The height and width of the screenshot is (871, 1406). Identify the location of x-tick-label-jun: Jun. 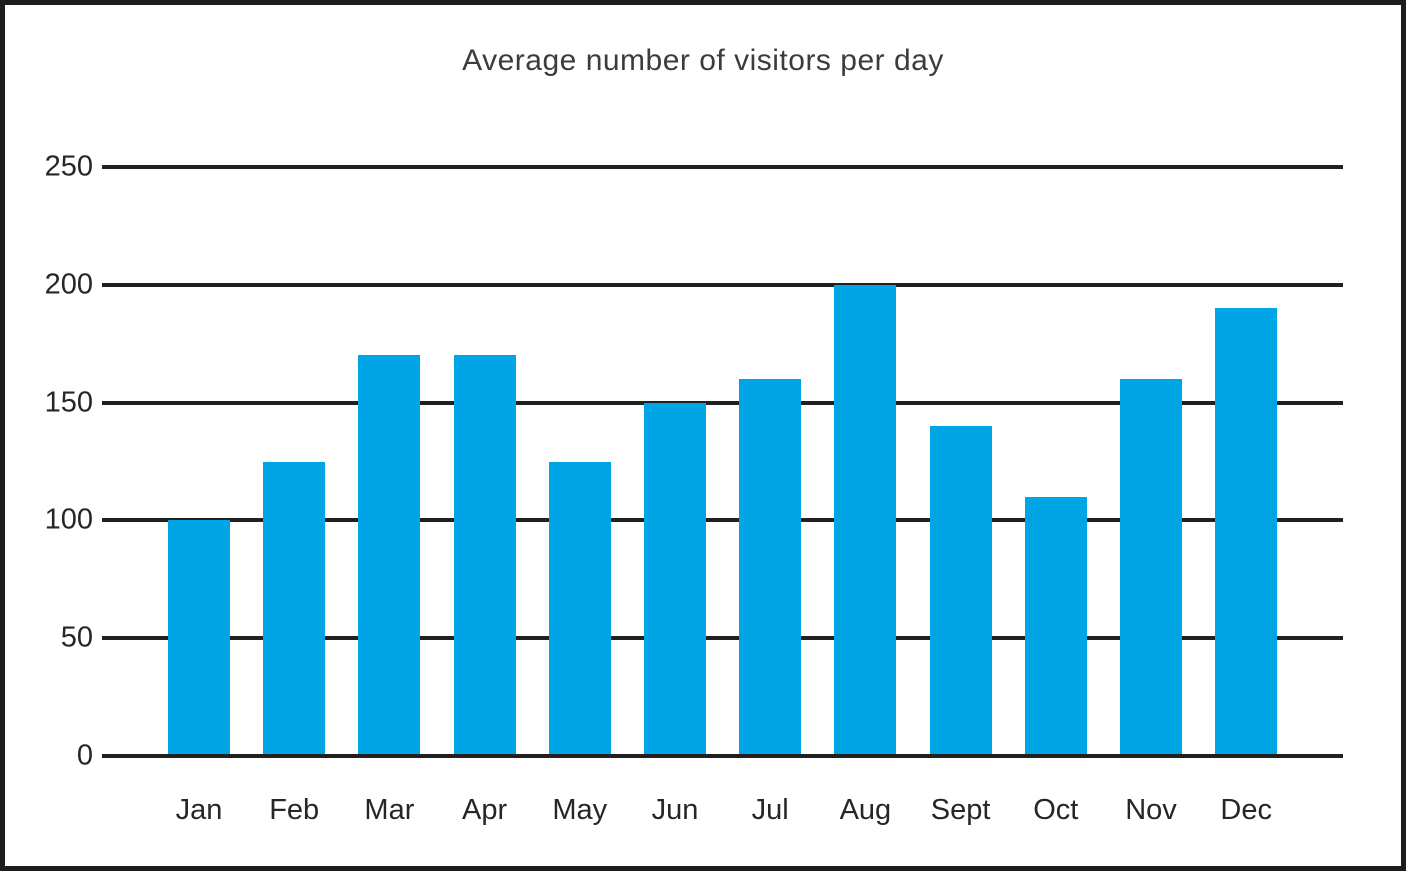
(675, 810).